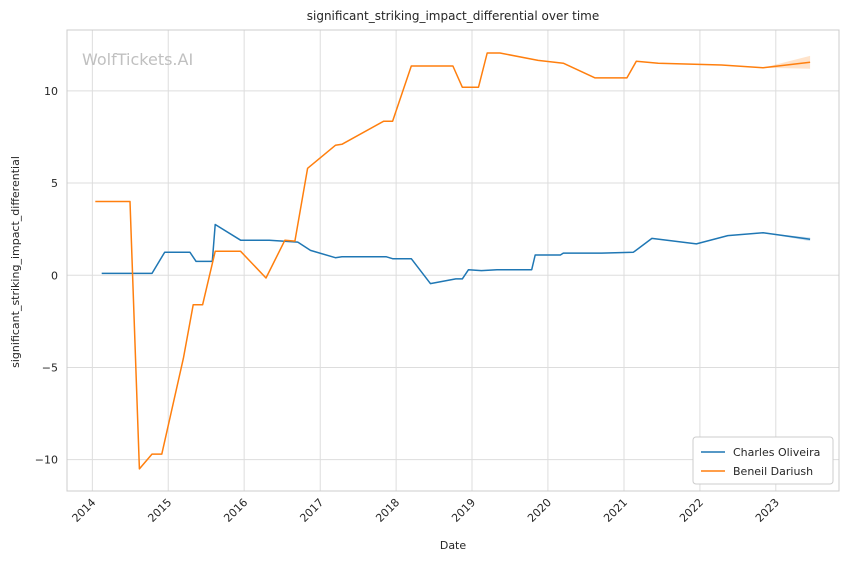  Describe the element at coordinates (54, 183) in the screenshot. I see `y-tick-label: 5` at that location.